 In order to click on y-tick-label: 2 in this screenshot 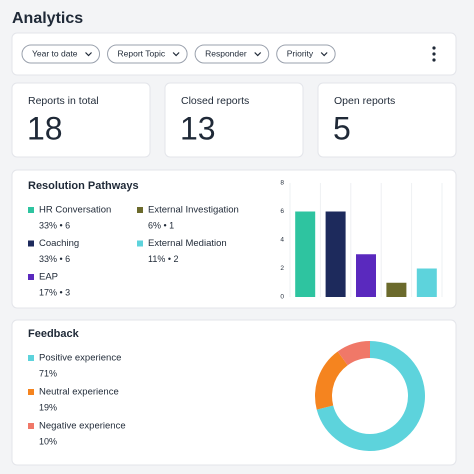, I will do `click(282, 268)`.